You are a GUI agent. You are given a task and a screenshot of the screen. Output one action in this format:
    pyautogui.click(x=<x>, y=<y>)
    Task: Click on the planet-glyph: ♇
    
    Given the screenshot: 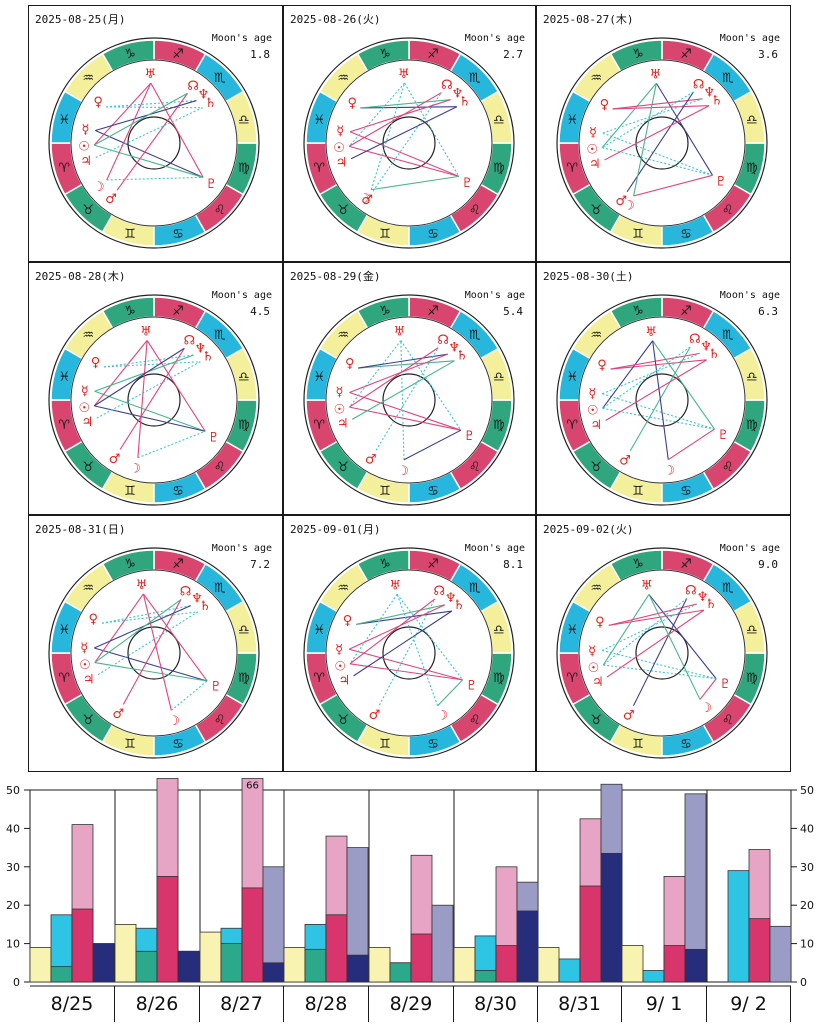 What is the action you would take?
    pyautogui.click(x=470, y=436)
    